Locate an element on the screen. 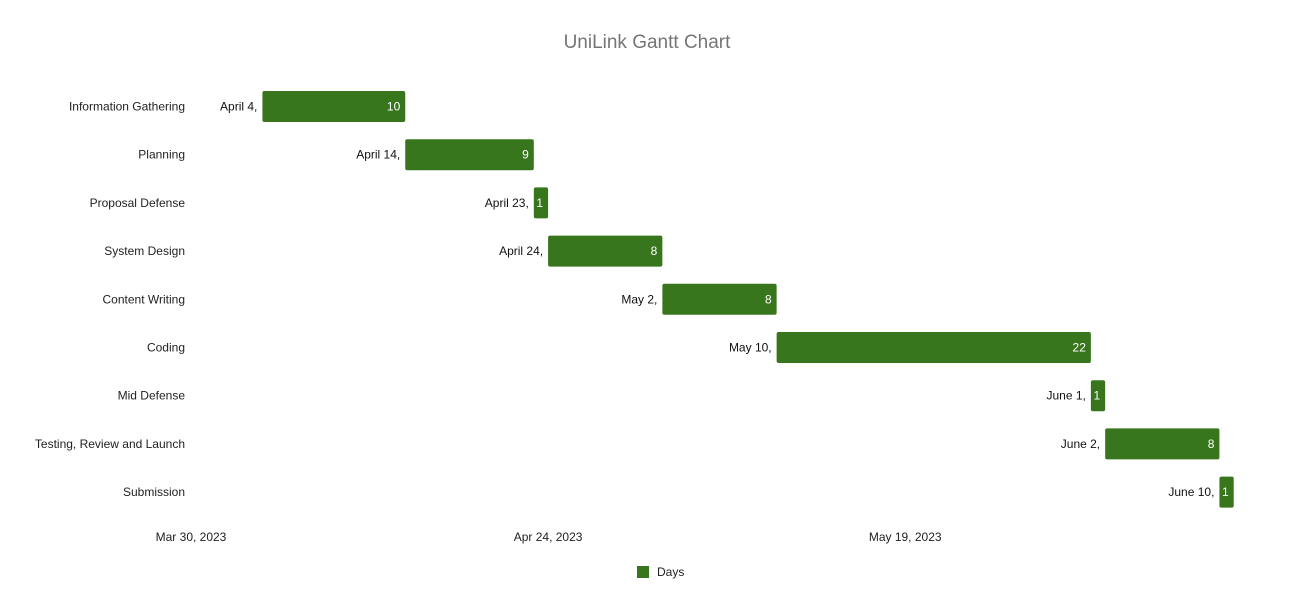 The height and width of the screenshot is (609, 1294). category-label: Proposal Defense is located at coordinates (138, 203).